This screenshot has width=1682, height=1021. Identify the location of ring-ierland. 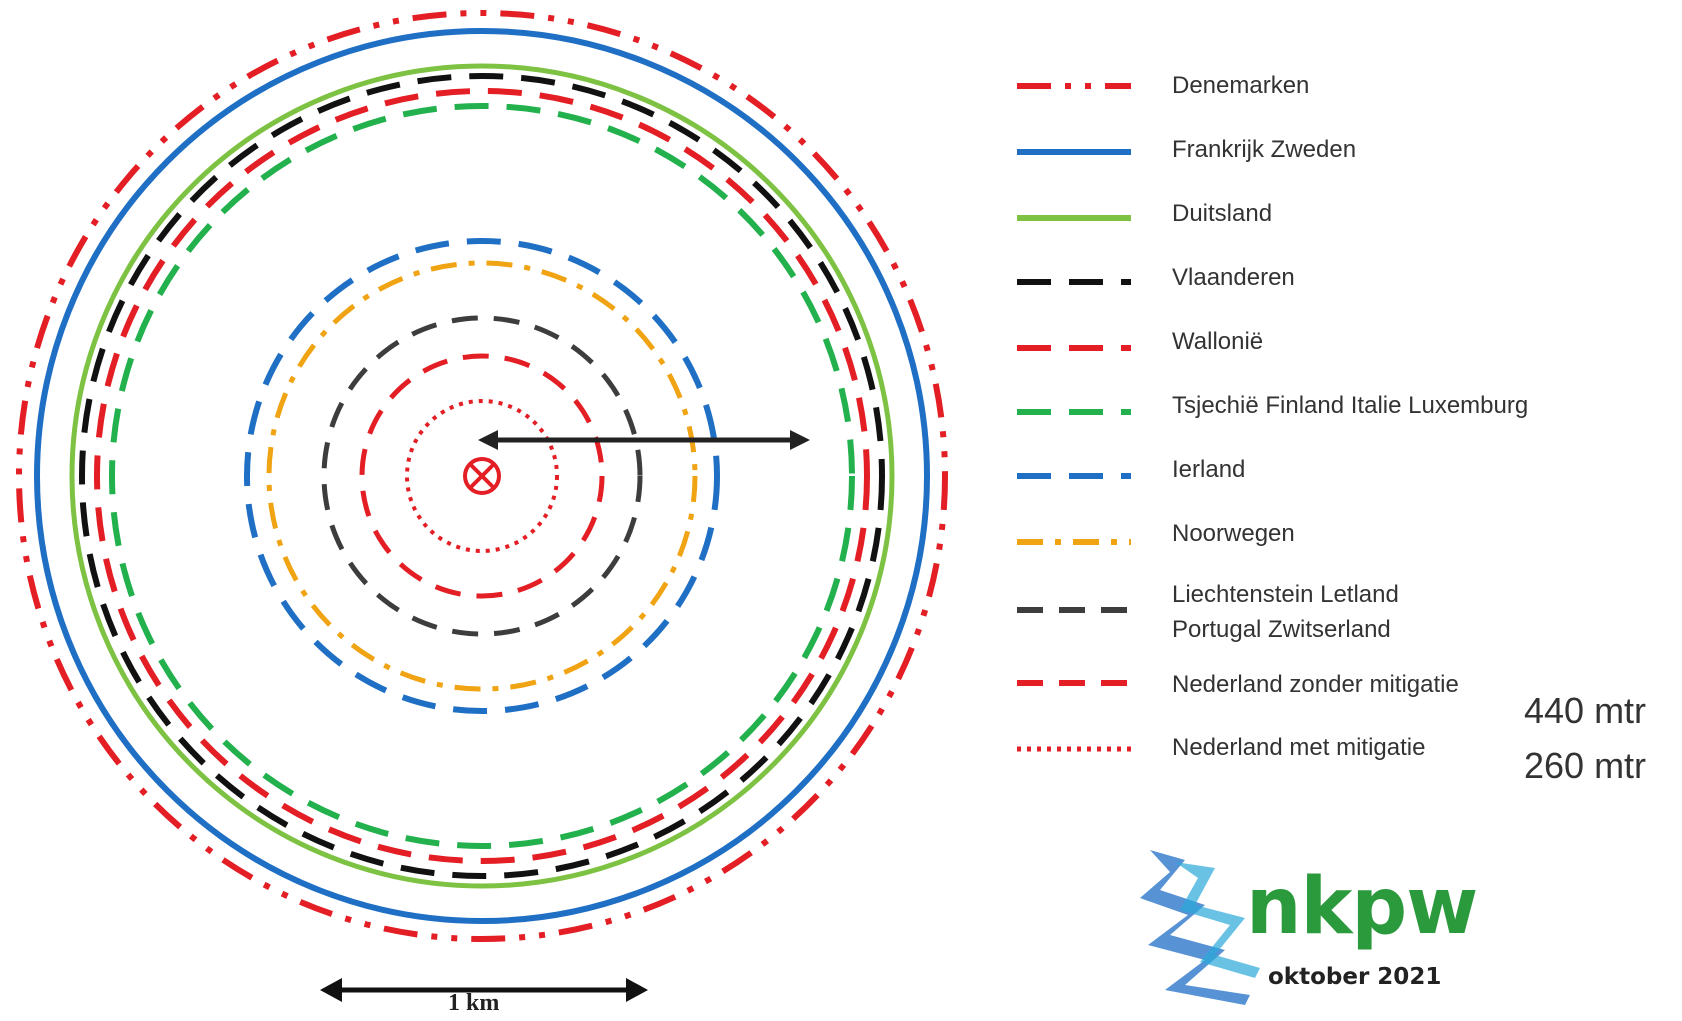
(482, 476).